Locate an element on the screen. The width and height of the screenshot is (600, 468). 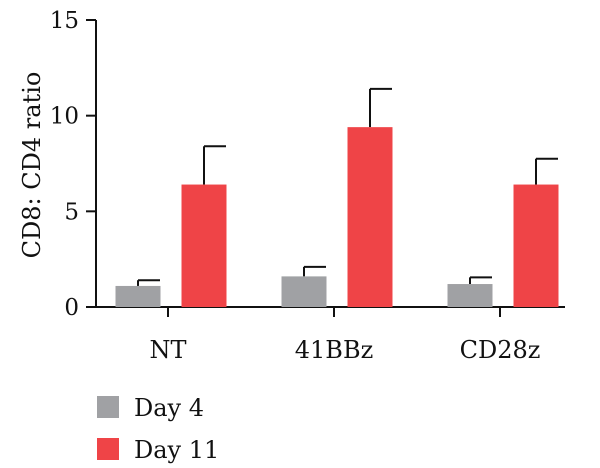
x-tick-label-cd28z: CD28z is located at coordinates (500, 350).